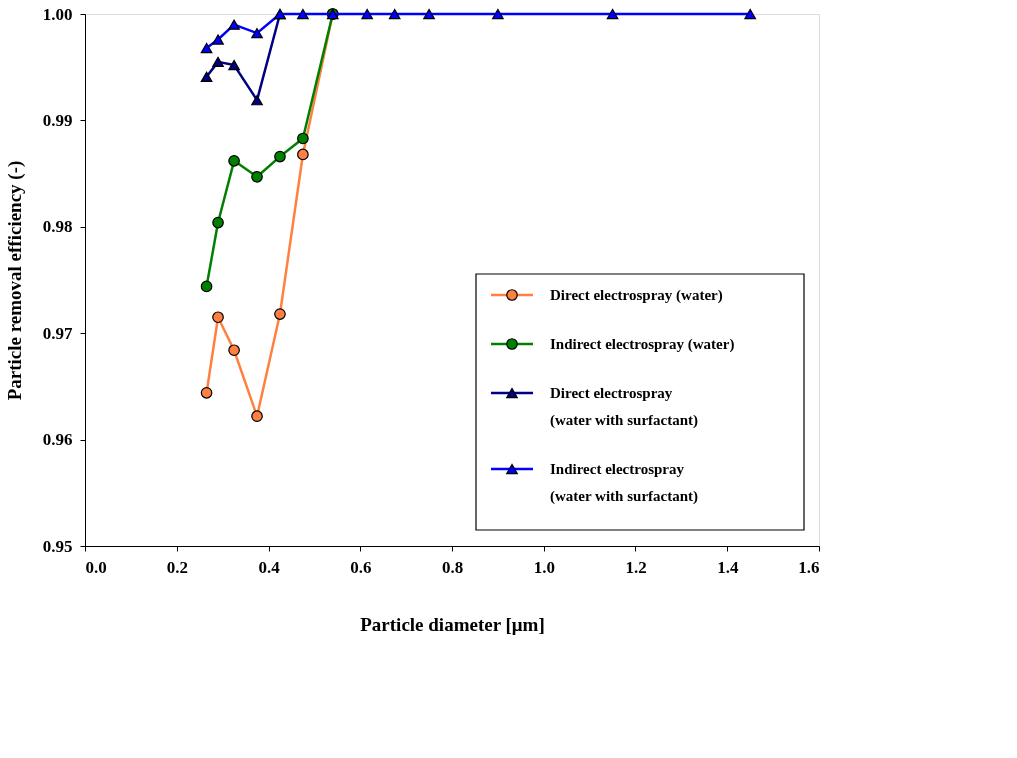  What do you see at coordinates (452, 567) in the screenshot?
I see `x-tick-label: 0.8` at bounding box center [452, 567].